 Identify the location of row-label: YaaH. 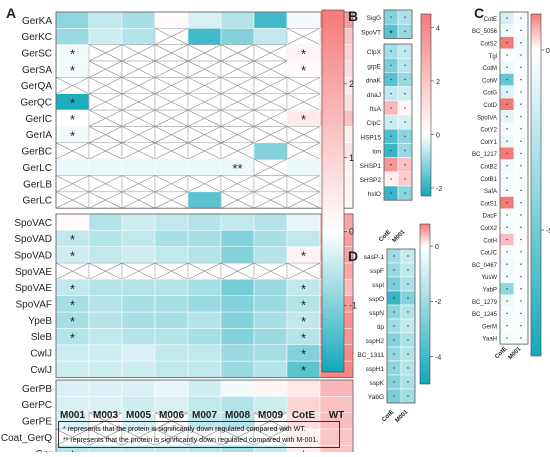
(489, 340).